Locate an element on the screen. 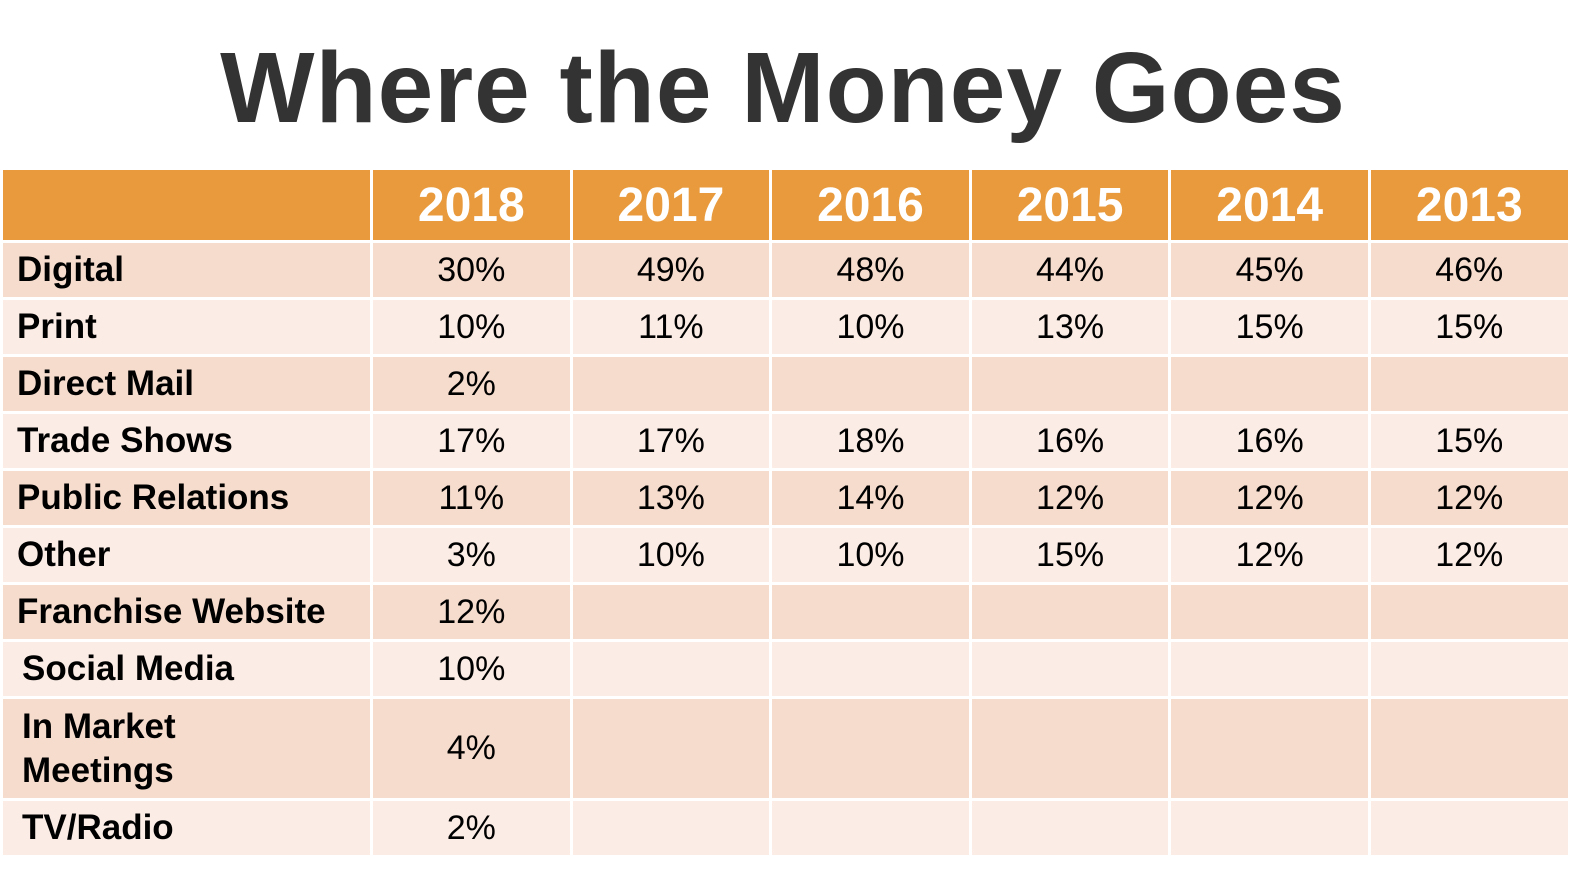 The height and width of the screenshot is (889, 1578). table-row: Franchise Website 12% is located at coordinates (785, 612).